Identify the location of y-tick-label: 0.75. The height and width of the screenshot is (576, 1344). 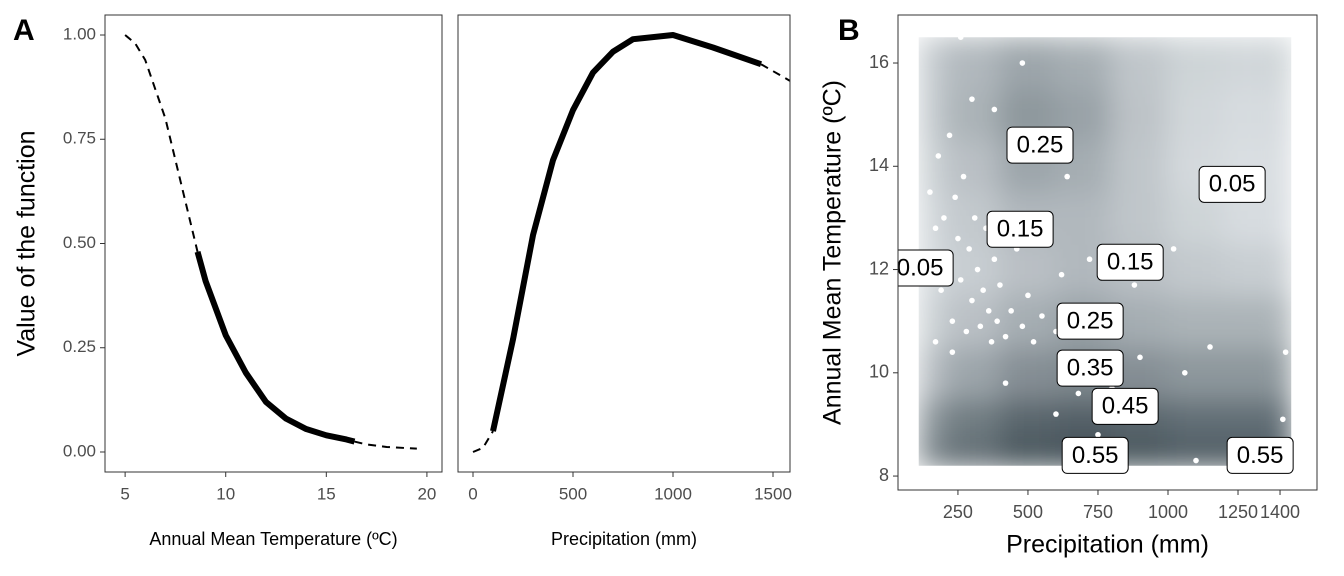
(79, 138).